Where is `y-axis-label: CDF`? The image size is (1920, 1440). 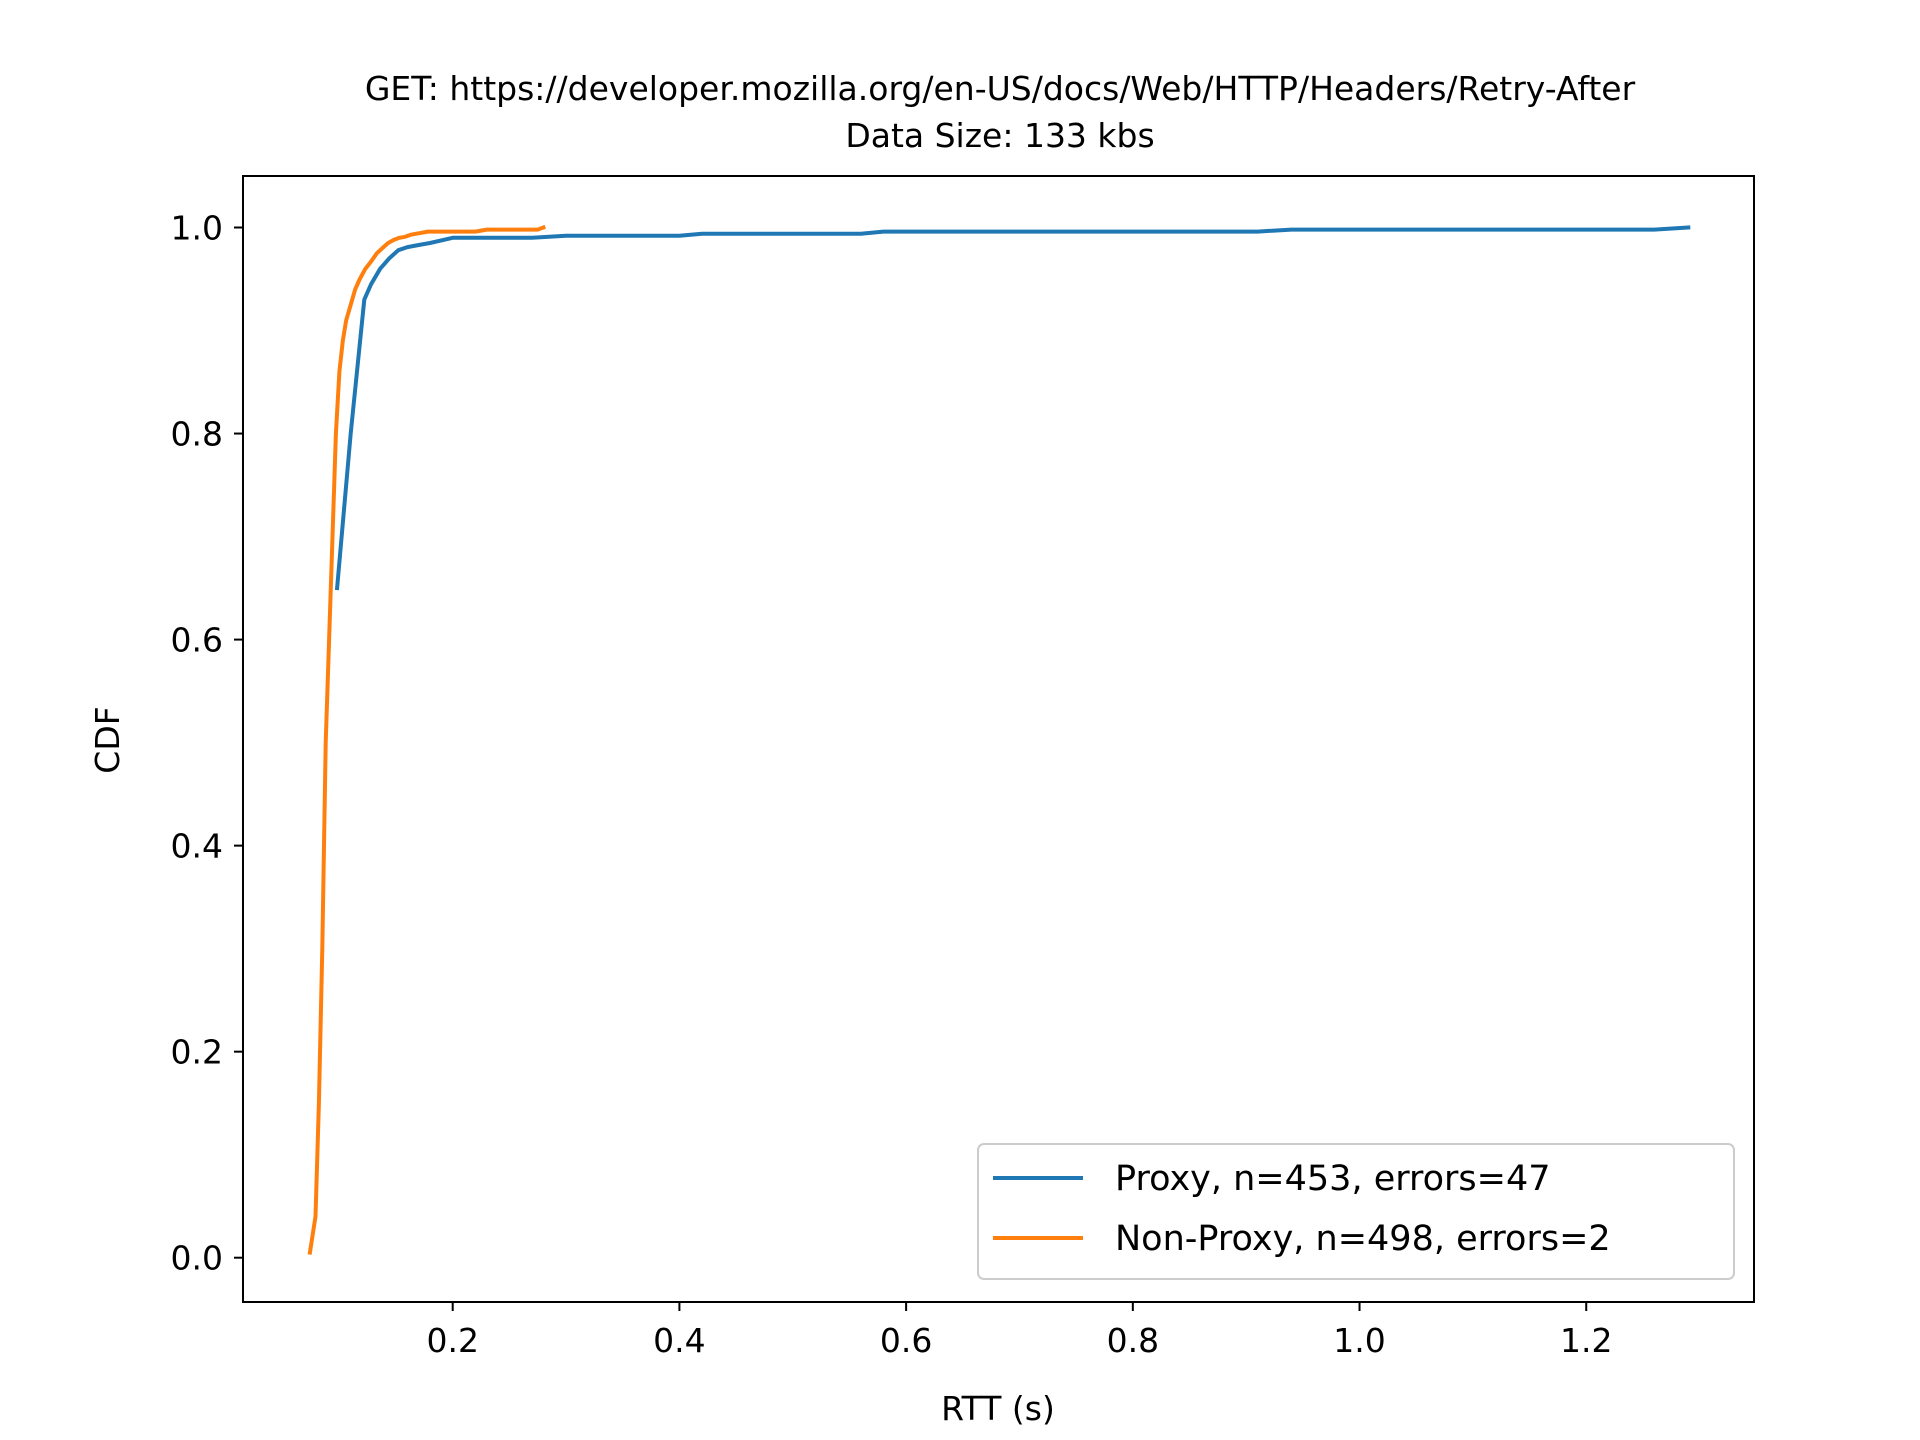 y-axis-label: CDF is located at coordinates (107, 739).